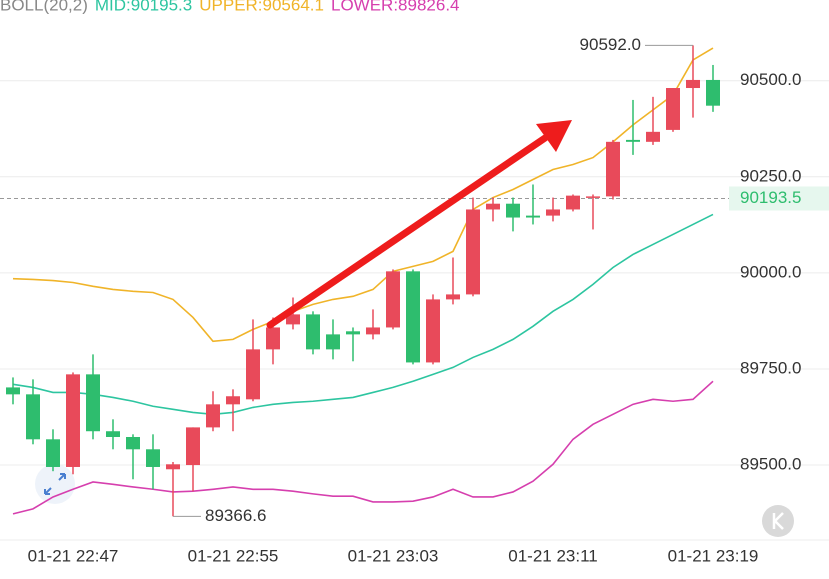  I want to click on y-tick-label: 89500.0, so click(770, 464).